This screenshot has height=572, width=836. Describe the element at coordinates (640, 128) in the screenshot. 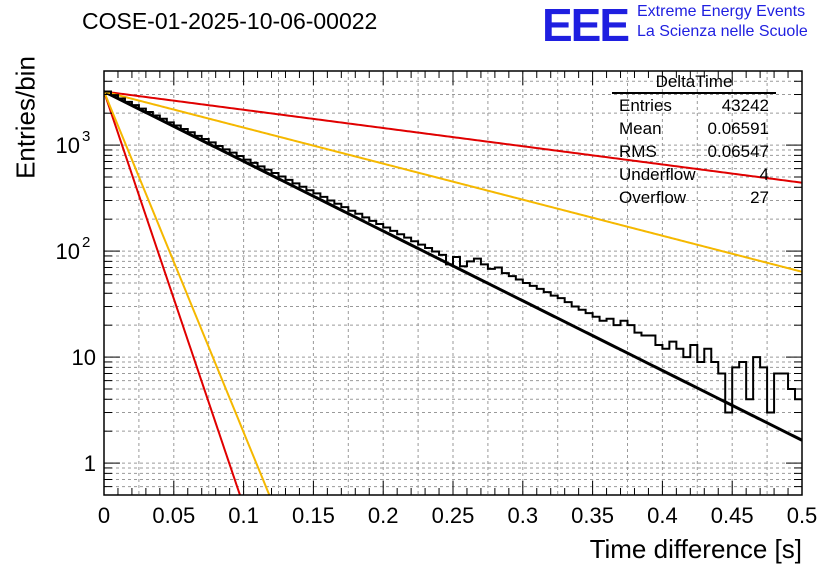

I see `stats-label: Mean` at that location.